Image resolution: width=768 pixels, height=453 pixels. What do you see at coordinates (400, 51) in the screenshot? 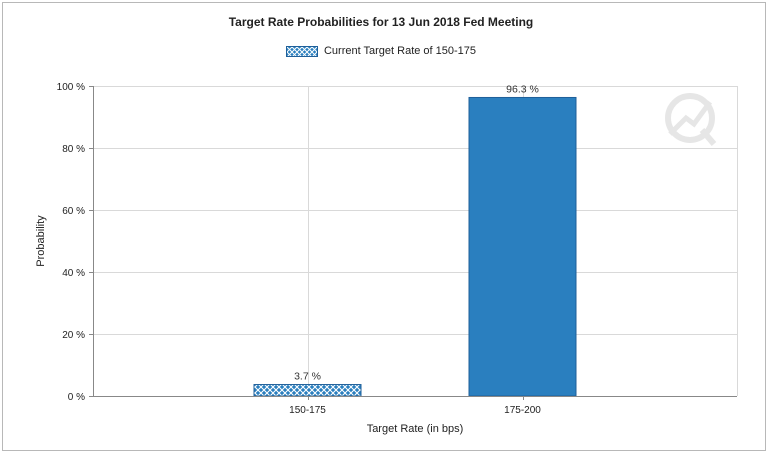
I see `legend-label: Current Target Rate of 150-175` at bounding box center [400, 51].